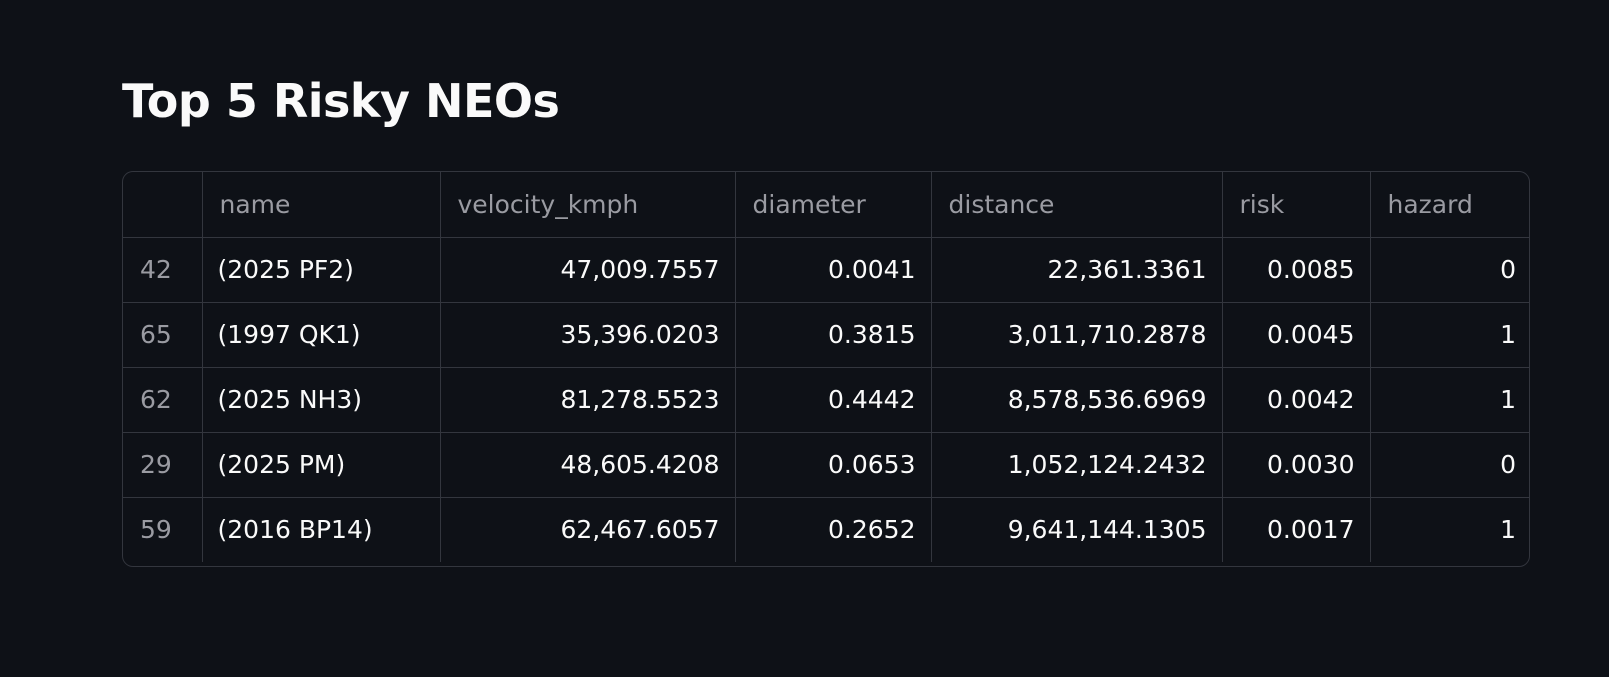 Image resolution: width=1609 pixels, height=677 pixels. Describe the element at coordinates (588, 270) in the screenshot. I see `velocity-cell: 47,009.7557` at that location.